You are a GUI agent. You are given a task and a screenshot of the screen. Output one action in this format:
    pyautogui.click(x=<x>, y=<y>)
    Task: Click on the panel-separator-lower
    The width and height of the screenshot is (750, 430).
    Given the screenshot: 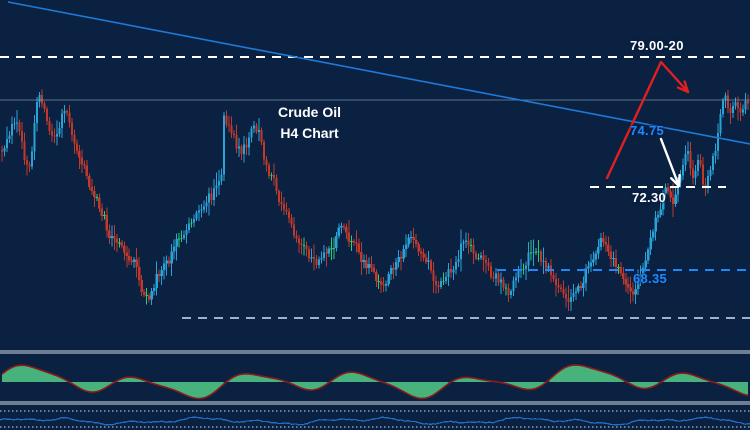 What is the action you would take?
    pyautogui.click(x=375, y=403)
    